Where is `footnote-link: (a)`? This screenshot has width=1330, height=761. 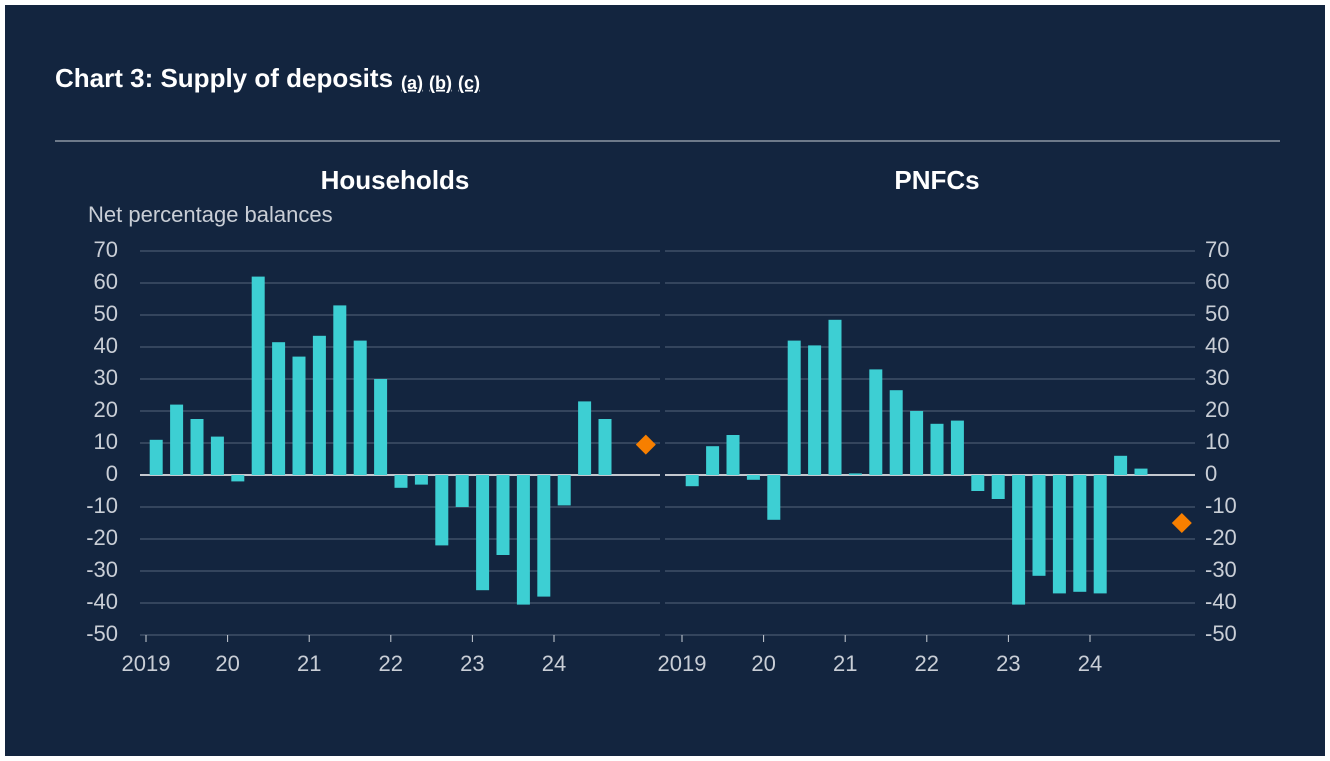
footnote-link: (a) is located at coordinates (412, 83).